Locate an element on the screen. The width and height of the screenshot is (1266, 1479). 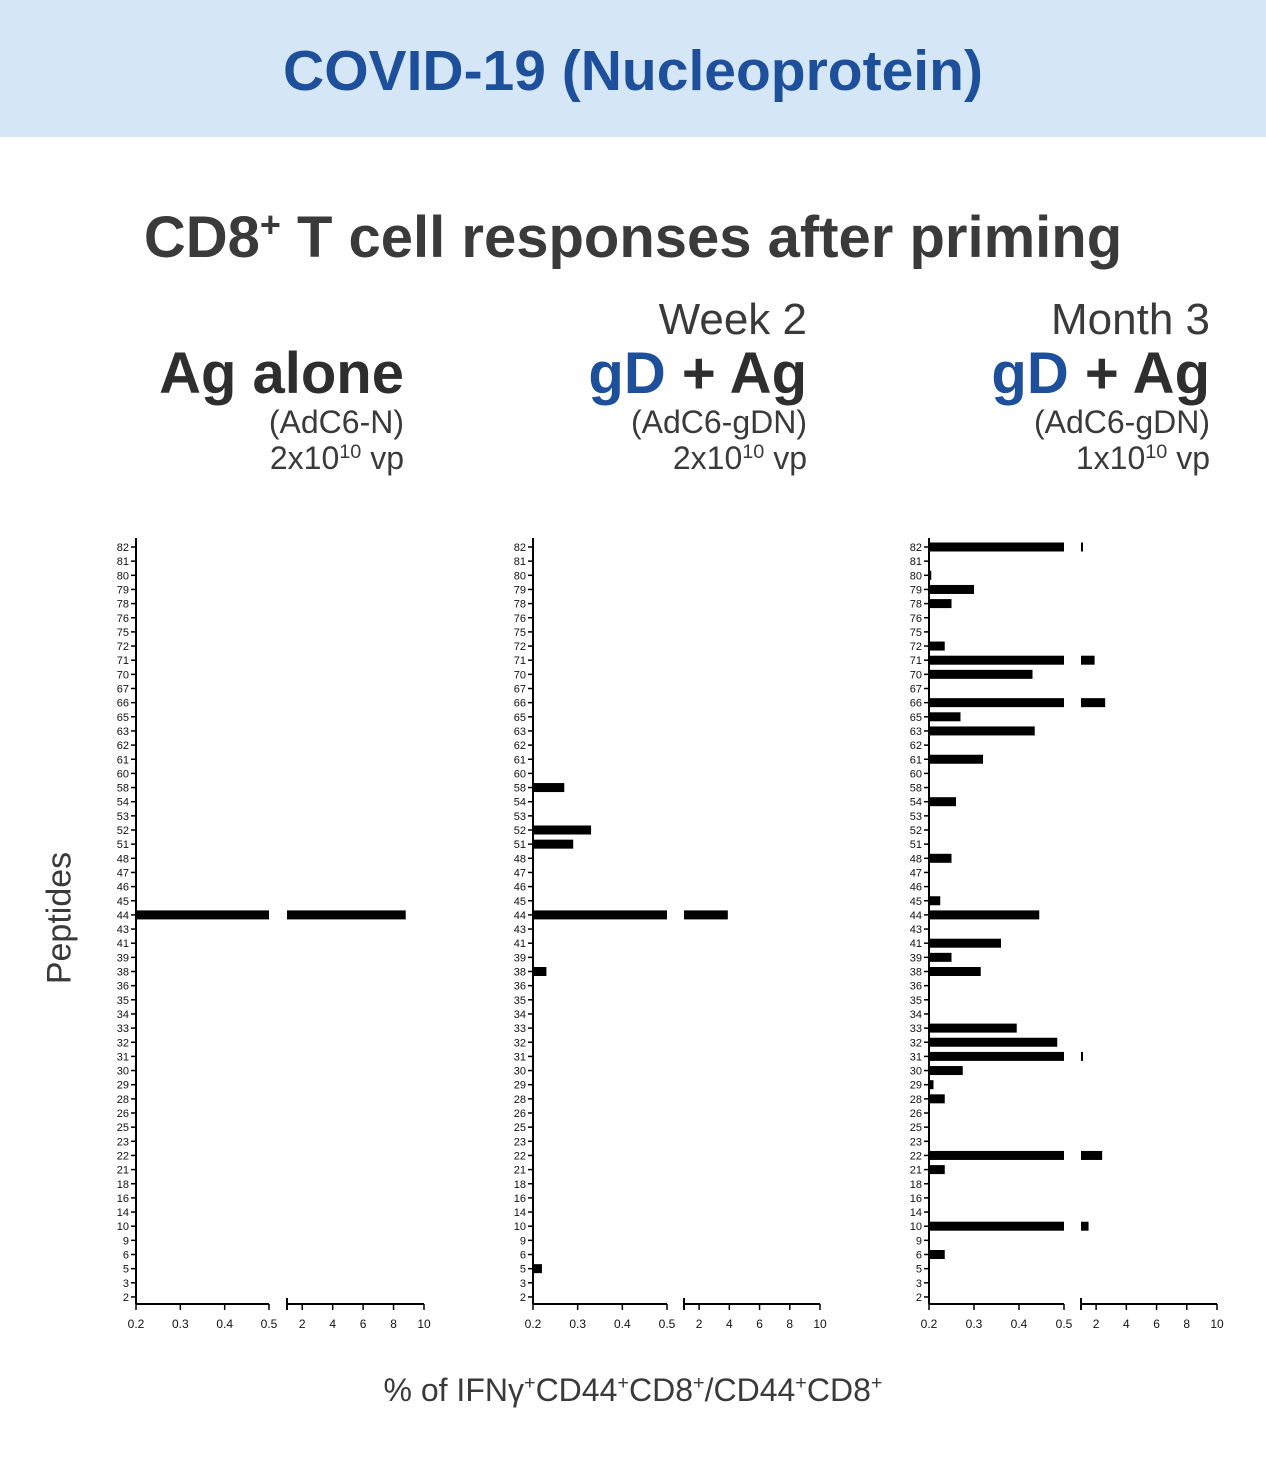
y-tick-label: 75 is located at coordinates (916, 633).